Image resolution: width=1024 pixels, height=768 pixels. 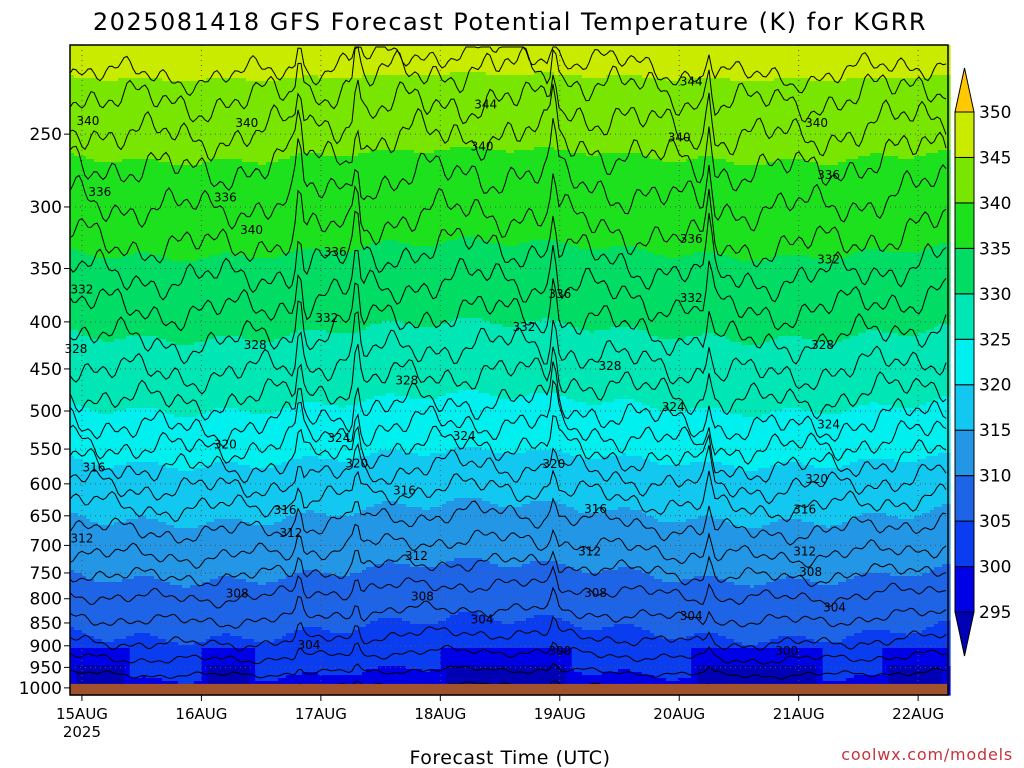 What do you see at coordinates (46, 208) in the screenshot?
I see `y-tick-label: 300` at bounding box center [46, 208].